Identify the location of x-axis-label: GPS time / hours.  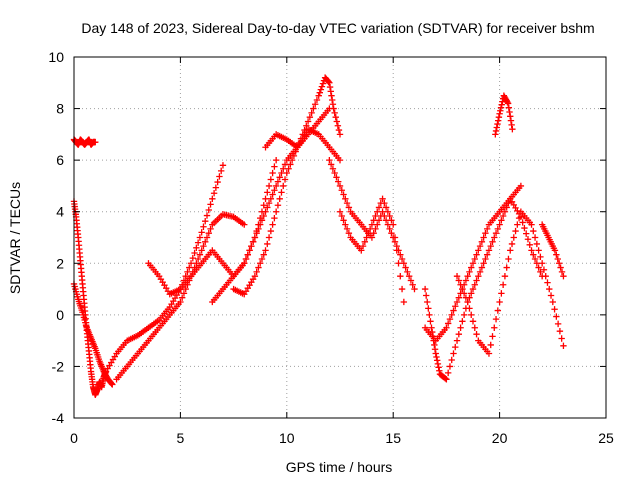
(339, 467).